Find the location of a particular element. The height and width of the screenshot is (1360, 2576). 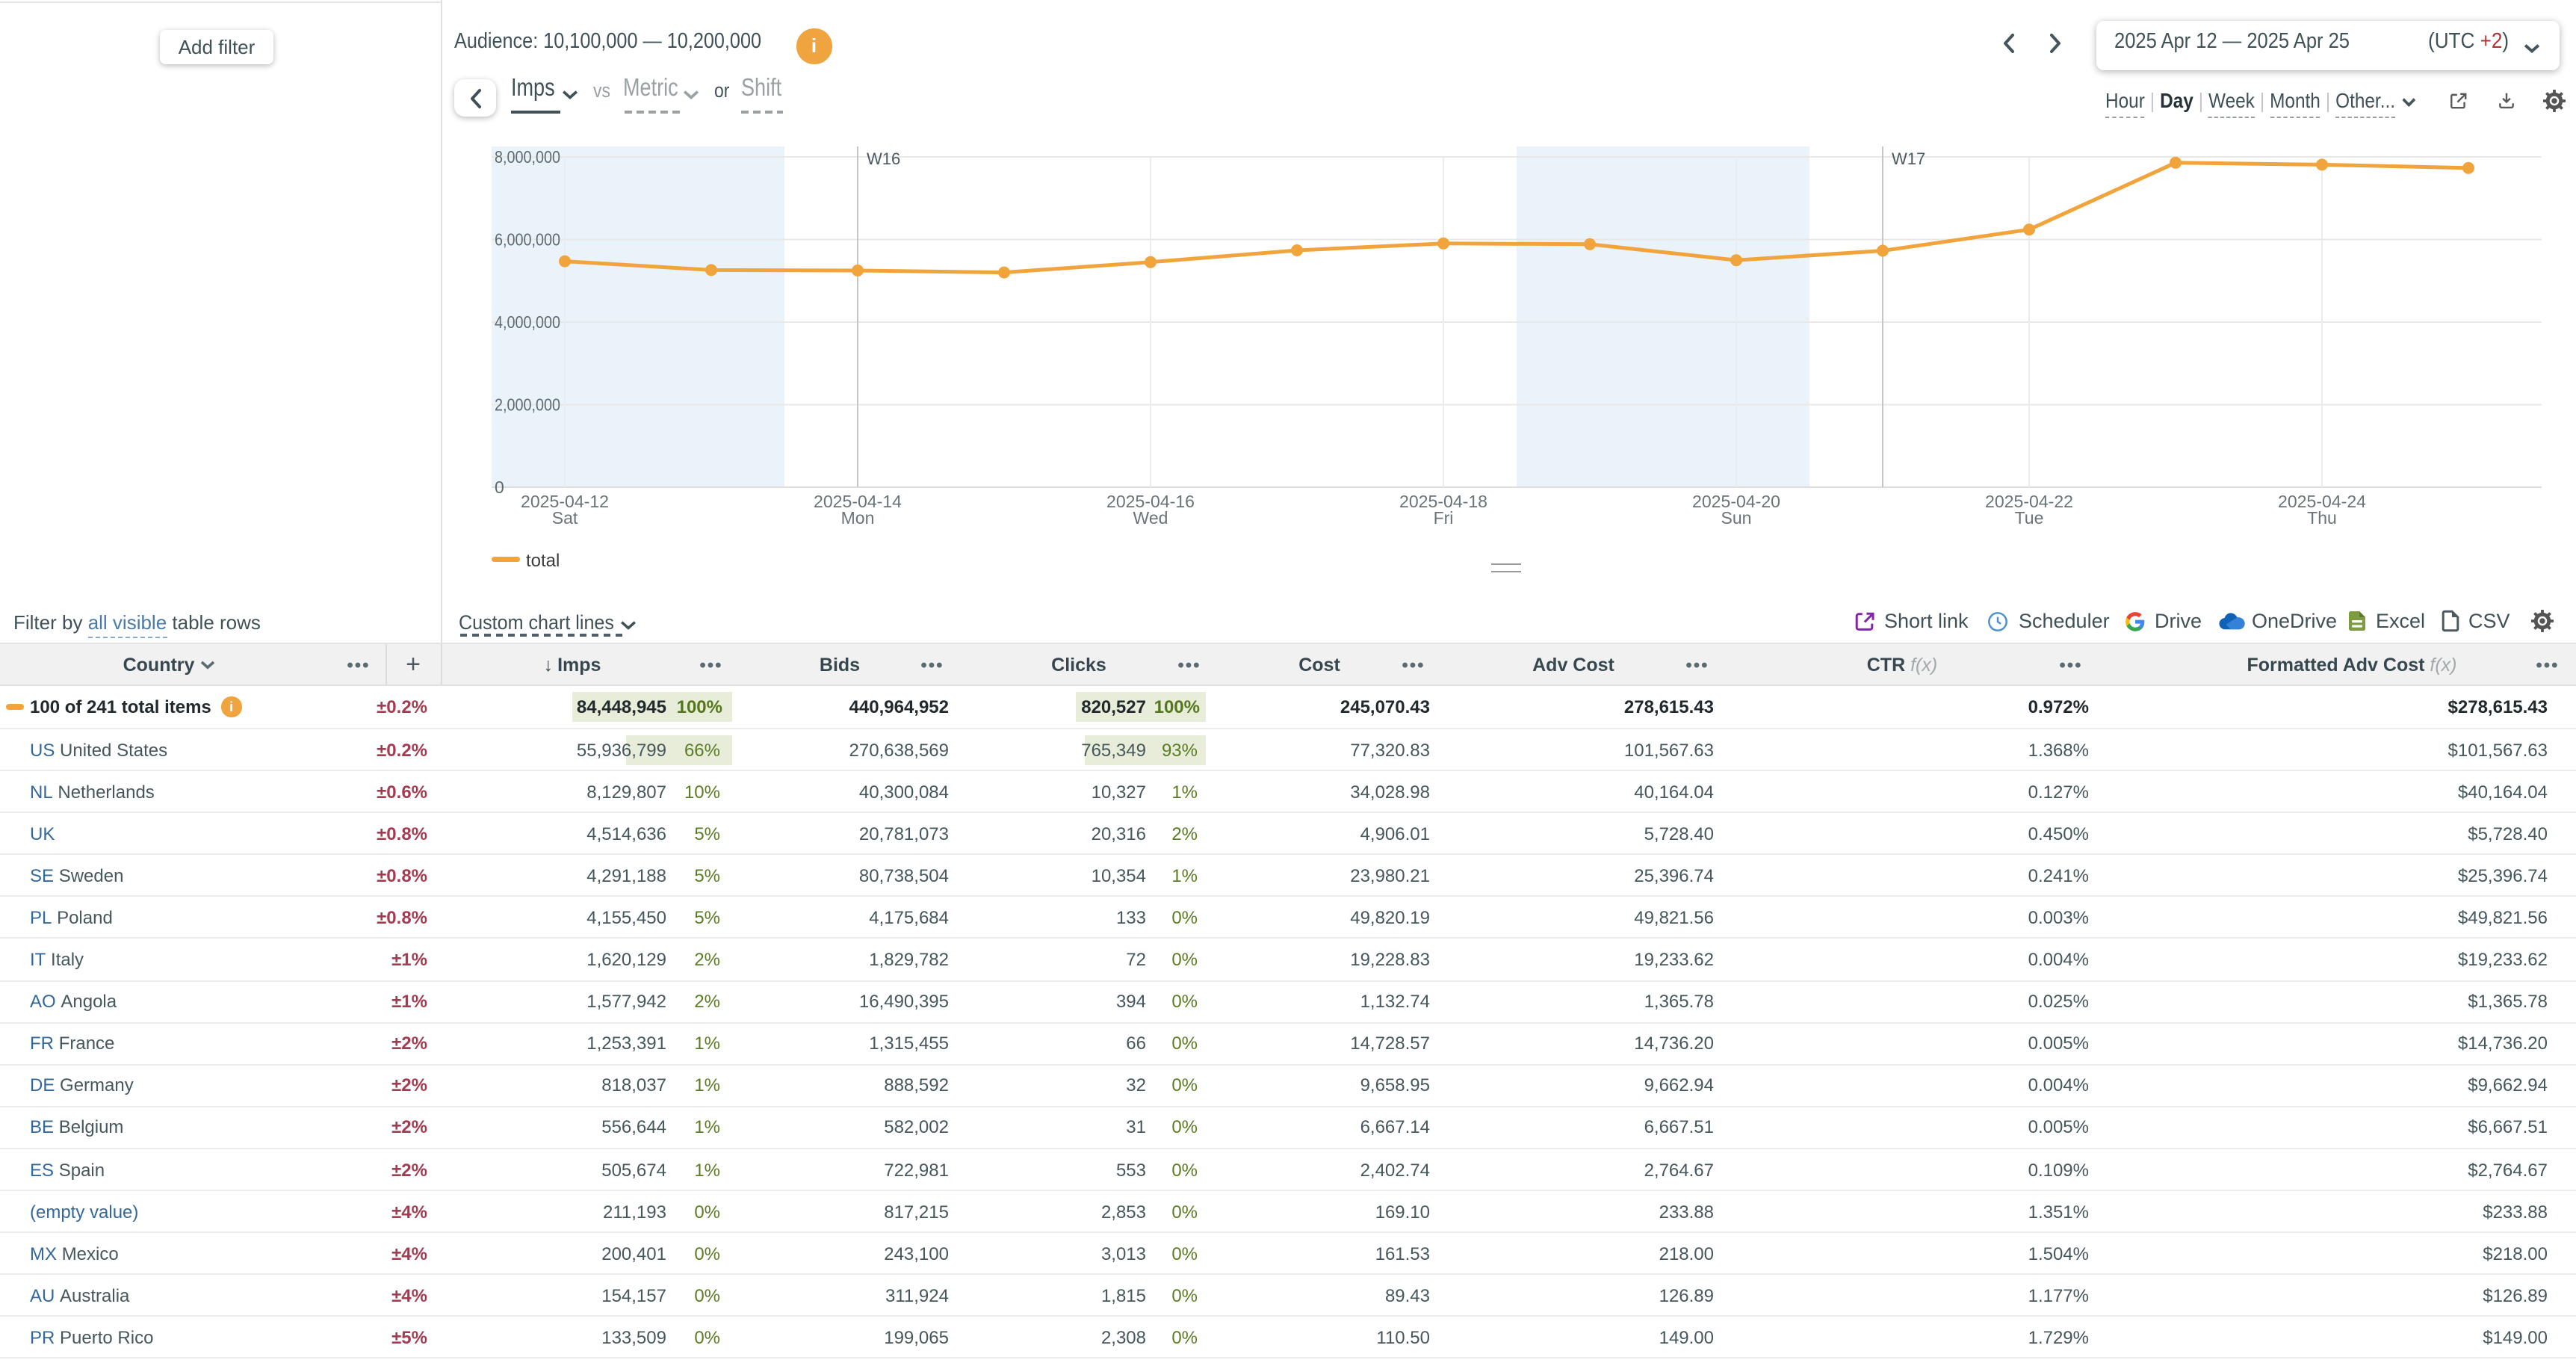

svg-text: Thu is located at coordinates (2322, 518).